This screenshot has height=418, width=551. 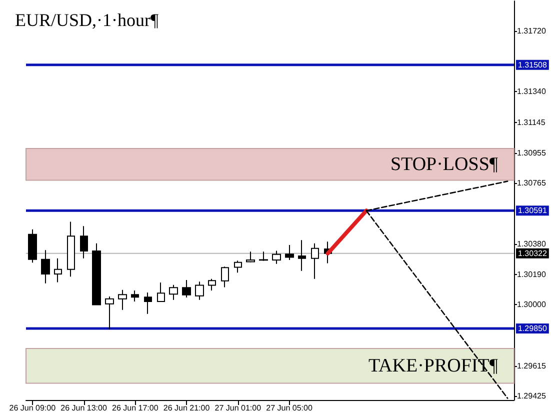 What do you see at coordinates (238, 408) in the screenshot?
I see `x-tick-label: 27 Jun 01:00` at bounding box center [238, 408].